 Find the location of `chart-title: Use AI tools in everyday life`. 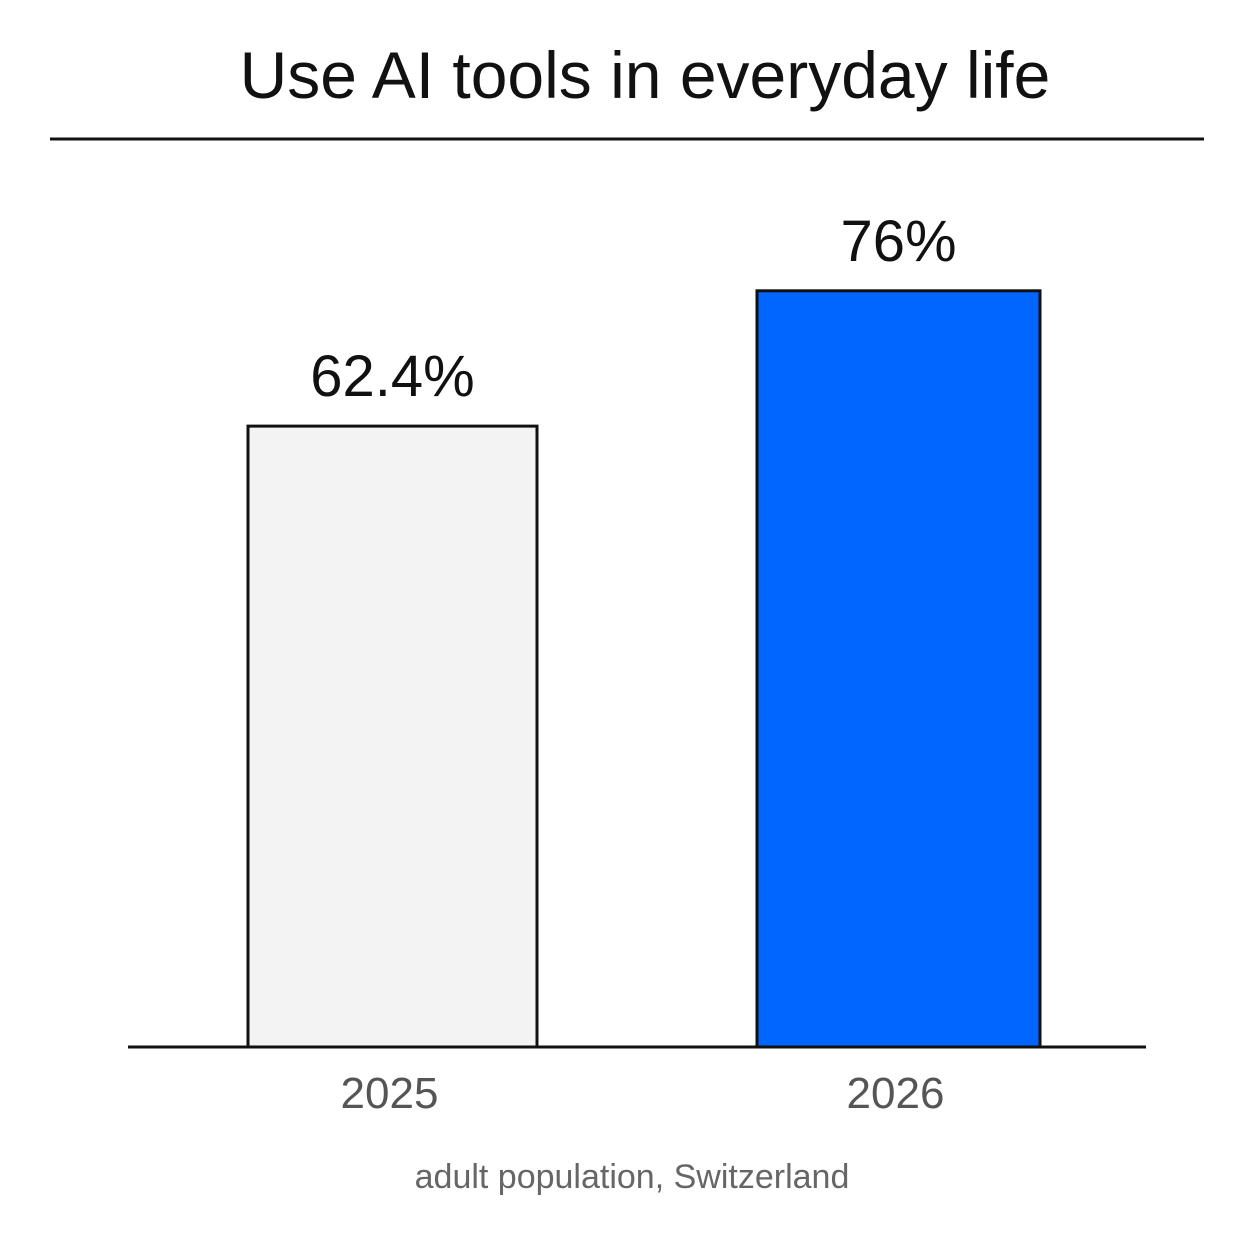

chart-title: Use AI tools in everyday life is located at coordinates (645, 75).